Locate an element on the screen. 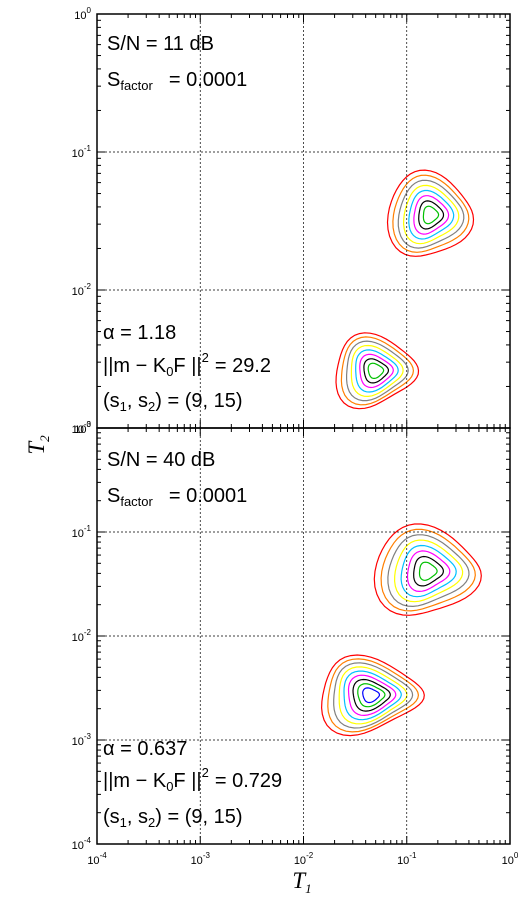 This screenshot has width=520, height=901. top-alpha-label: α = 1.18 is located at coordinates (139, 333).